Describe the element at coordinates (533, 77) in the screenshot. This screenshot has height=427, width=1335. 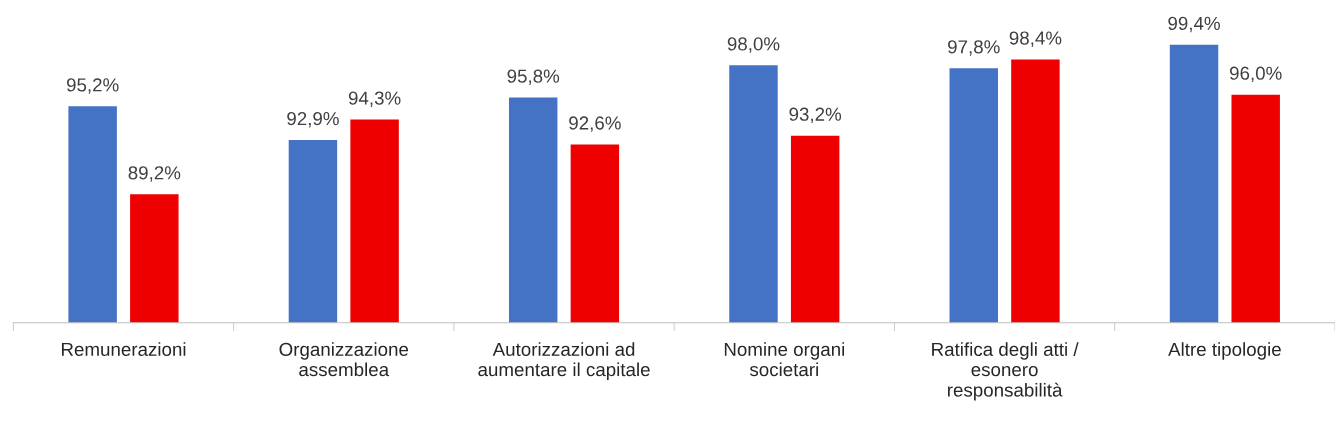
I see `data-label: 95,8%` at that location.